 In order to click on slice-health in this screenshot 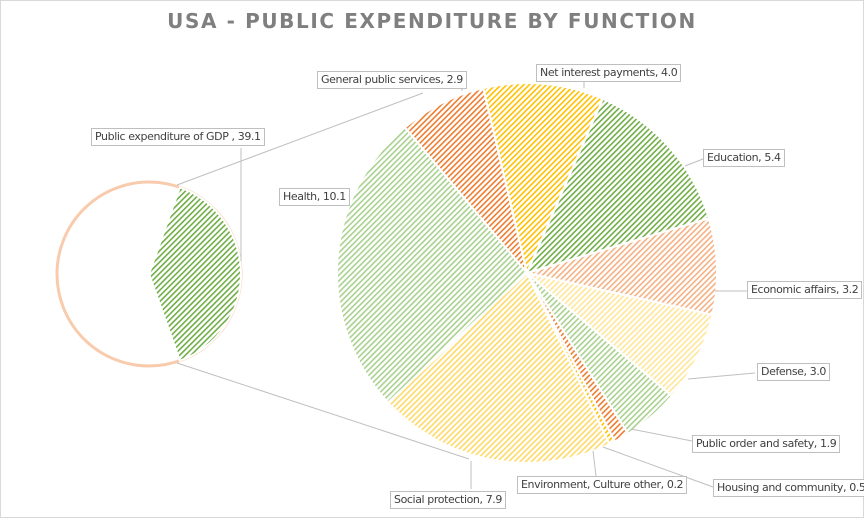, I will do `click(432, 265)`.